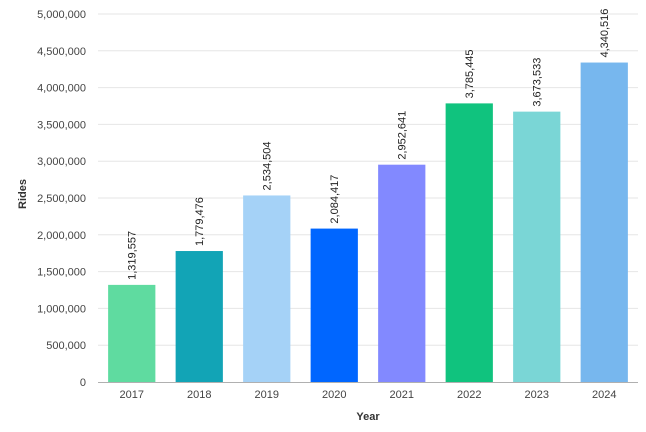  I want to click on x-axis-ticks: 2017 2018 2019 2020 2021 2022 2023 2024, so click(368, 395).